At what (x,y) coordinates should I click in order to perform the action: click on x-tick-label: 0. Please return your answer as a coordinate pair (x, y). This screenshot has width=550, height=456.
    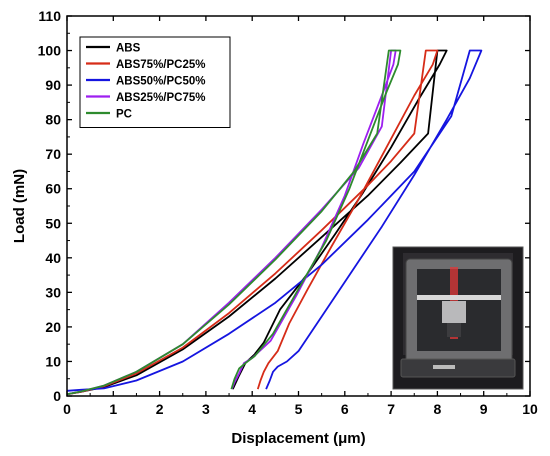
    Looking at the image, I should click on (67, 409).